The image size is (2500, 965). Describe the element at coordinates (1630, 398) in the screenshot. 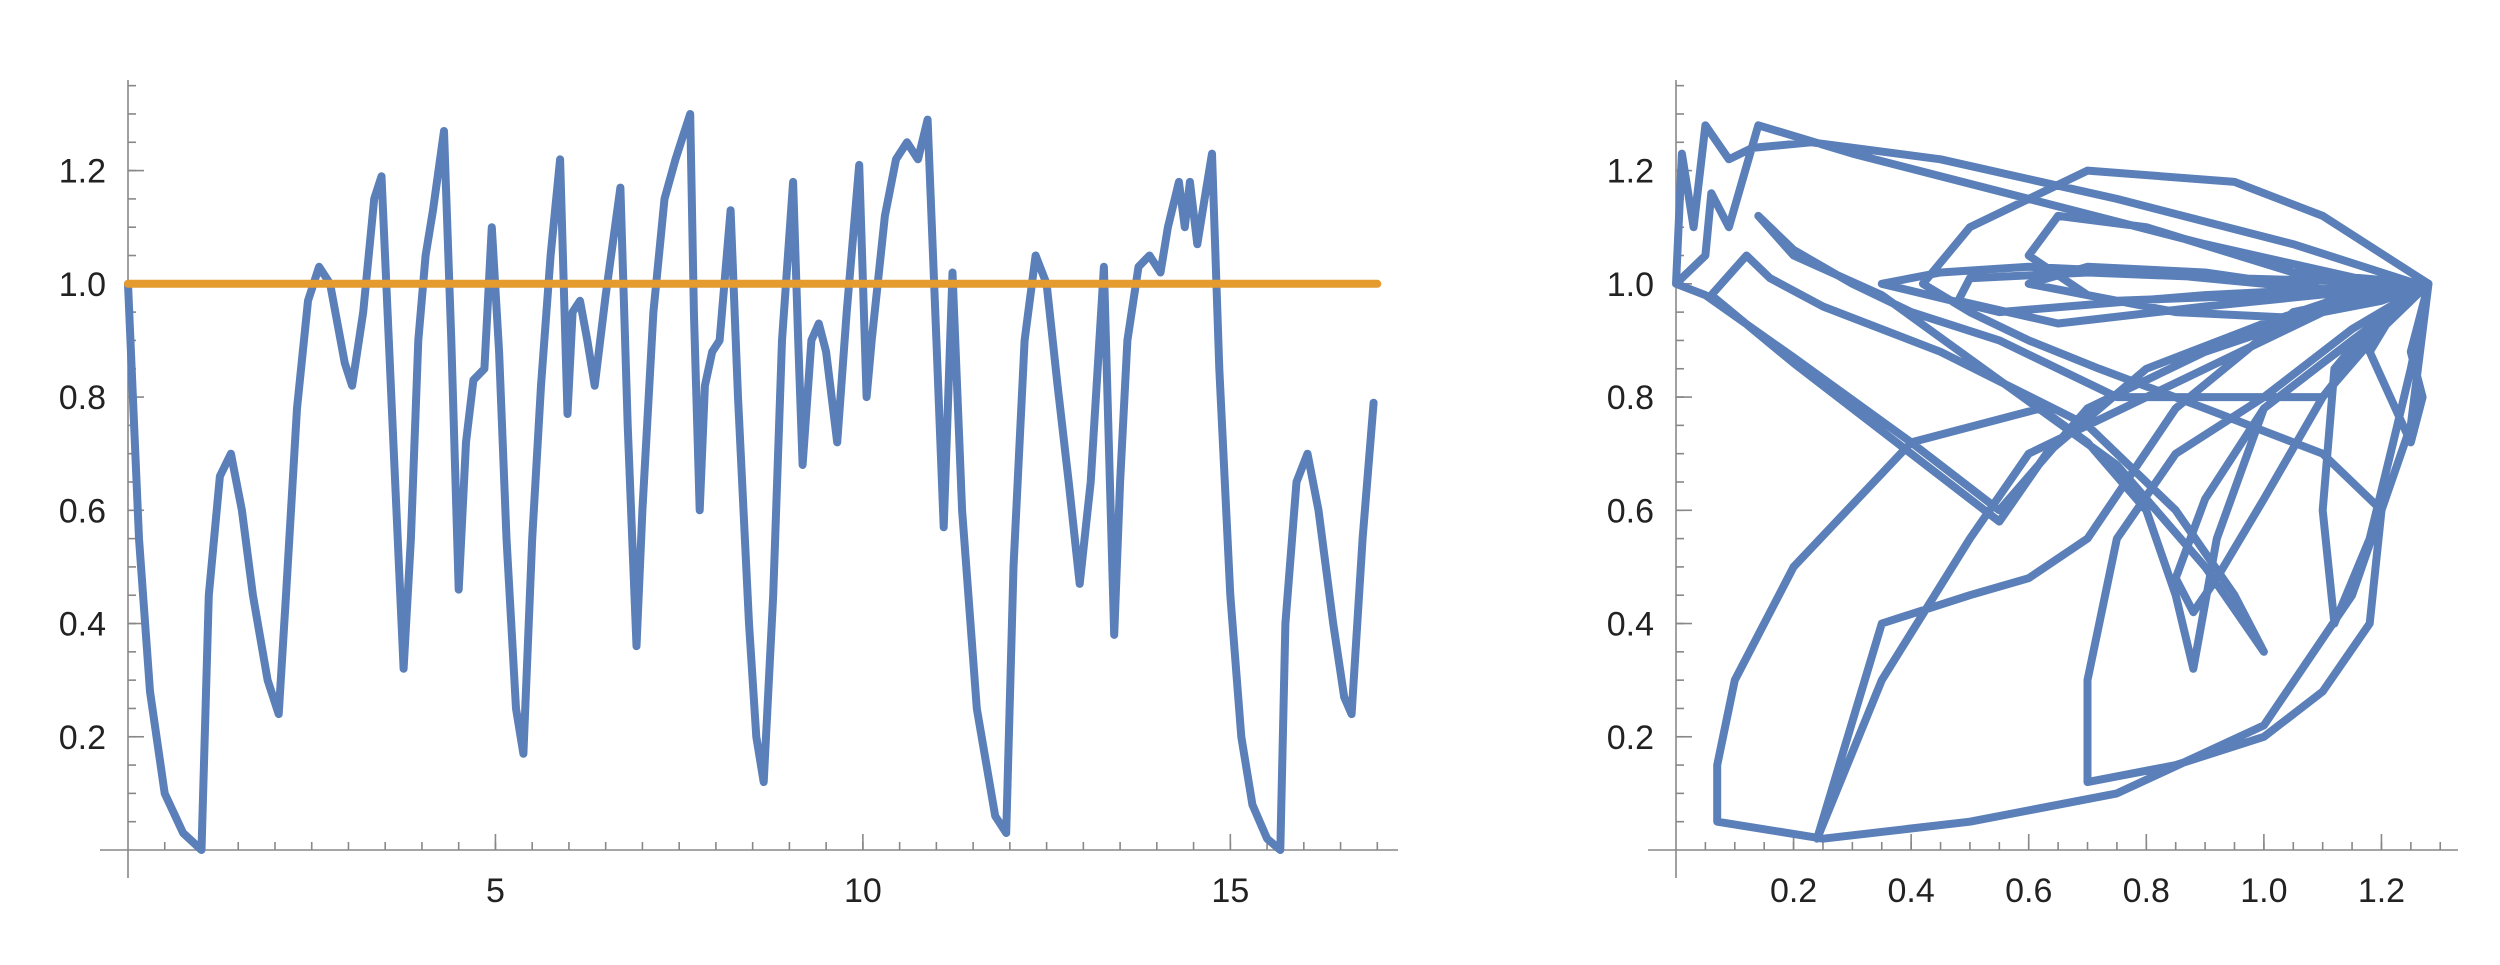

I see `pp-y-tick-label: 0.8` at that location.